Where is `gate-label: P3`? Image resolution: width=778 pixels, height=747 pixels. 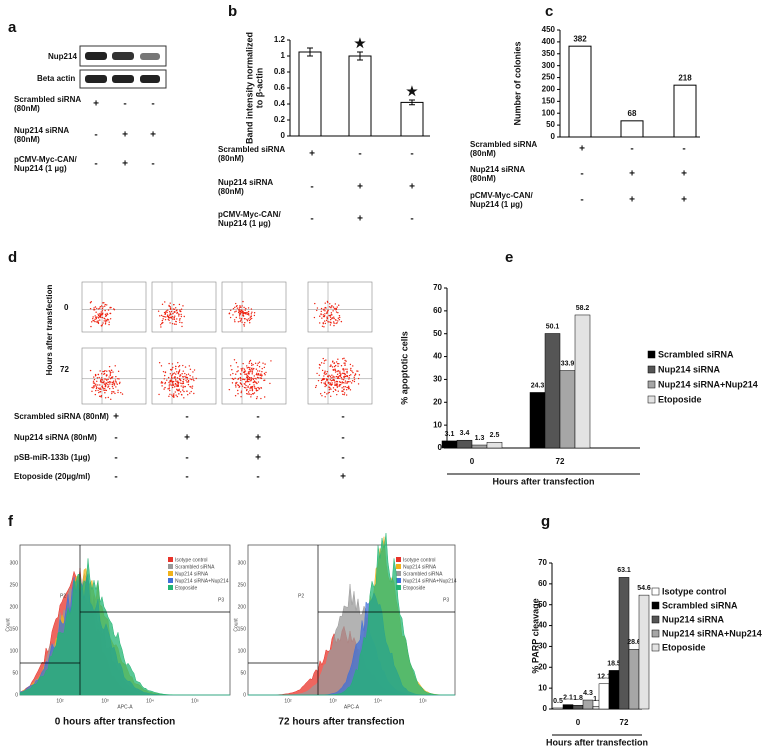
gate-label: P3 is located at coordinates (446, 600).